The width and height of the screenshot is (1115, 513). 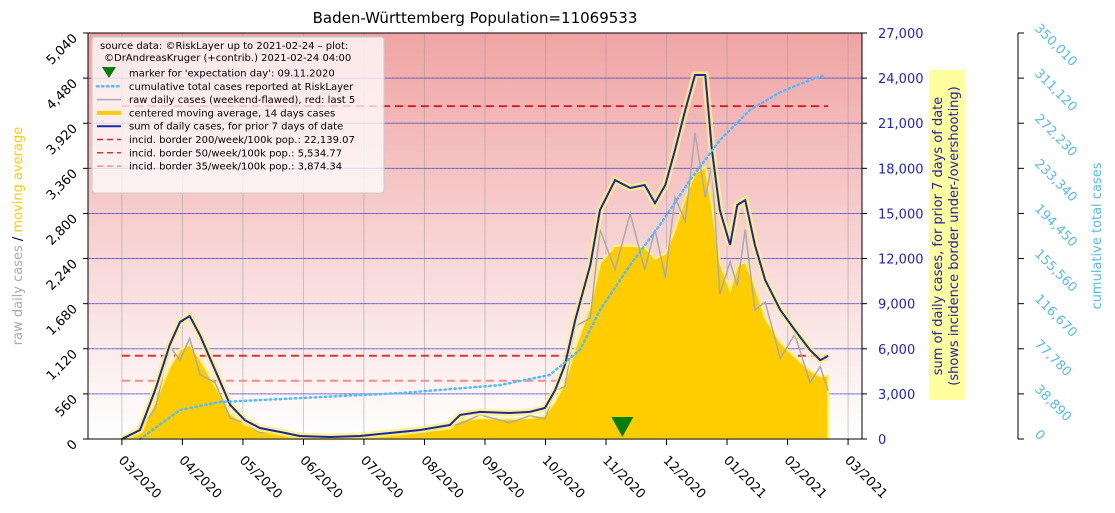 What do you see at coordinates (502, 477) in the screenshot?
I see `x-tick-label: 09/2020` at bounding box center [502, 477].